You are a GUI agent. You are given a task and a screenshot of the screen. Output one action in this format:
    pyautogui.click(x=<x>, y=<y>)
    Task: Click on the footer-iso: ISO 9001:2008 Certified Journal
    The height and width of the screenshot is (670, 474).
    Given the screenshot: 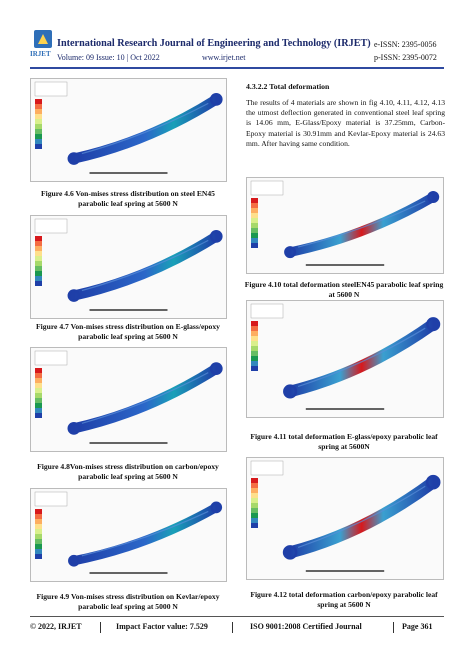 What is the action you would take?
    pyautogui.click(x=306, y=626)
    